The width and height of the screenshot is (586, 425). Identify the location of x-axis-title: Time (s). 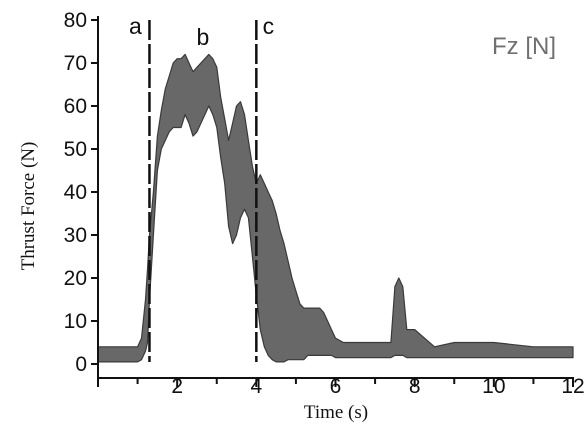
(336, 412).